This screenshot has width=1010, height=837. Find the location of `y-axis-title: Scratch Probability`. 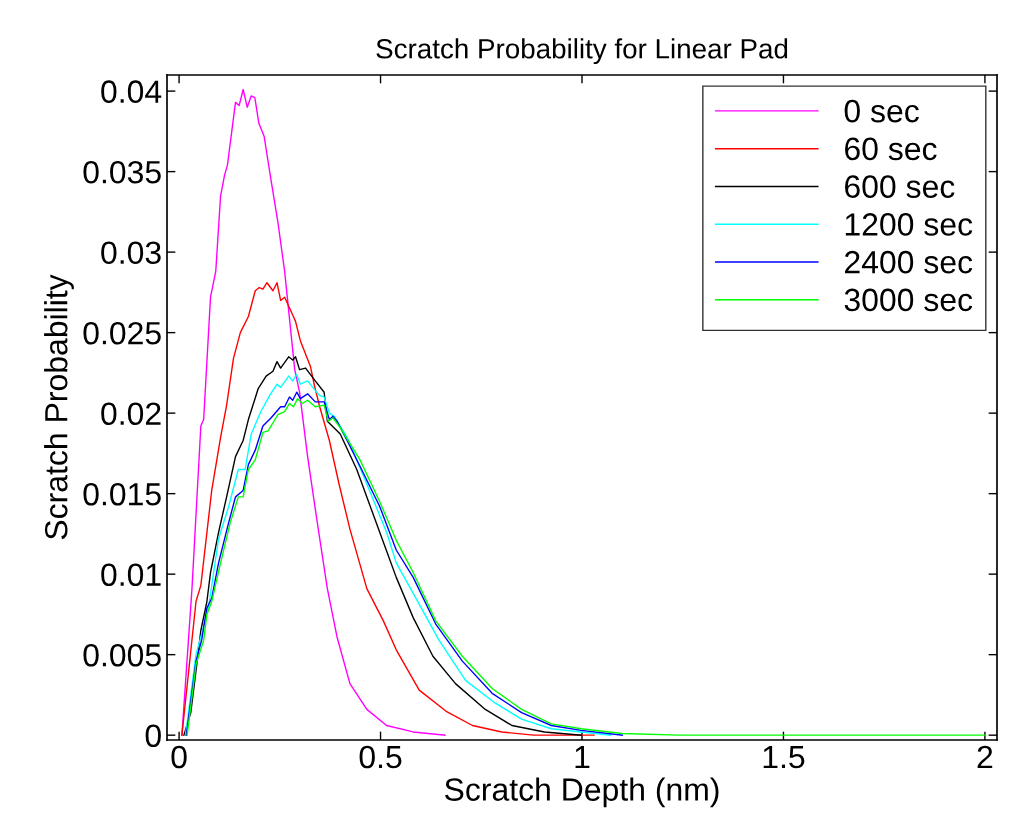

y-axis-title: Scratch Probability is located at coordinates (59, 407).